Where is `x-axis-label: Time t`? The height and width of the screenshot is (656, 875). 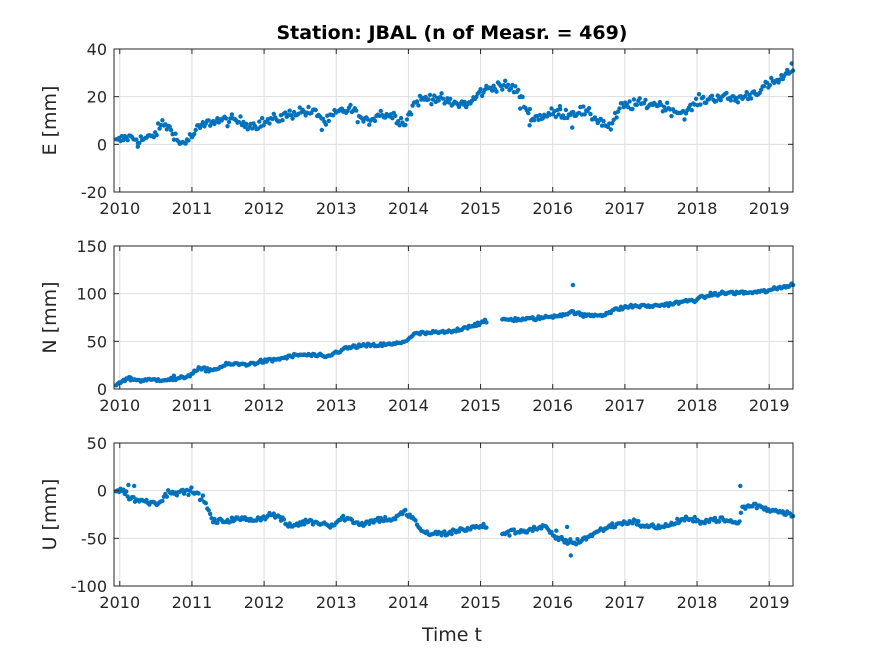
x-axis-label: Time t is located at coordinates (451, 635).